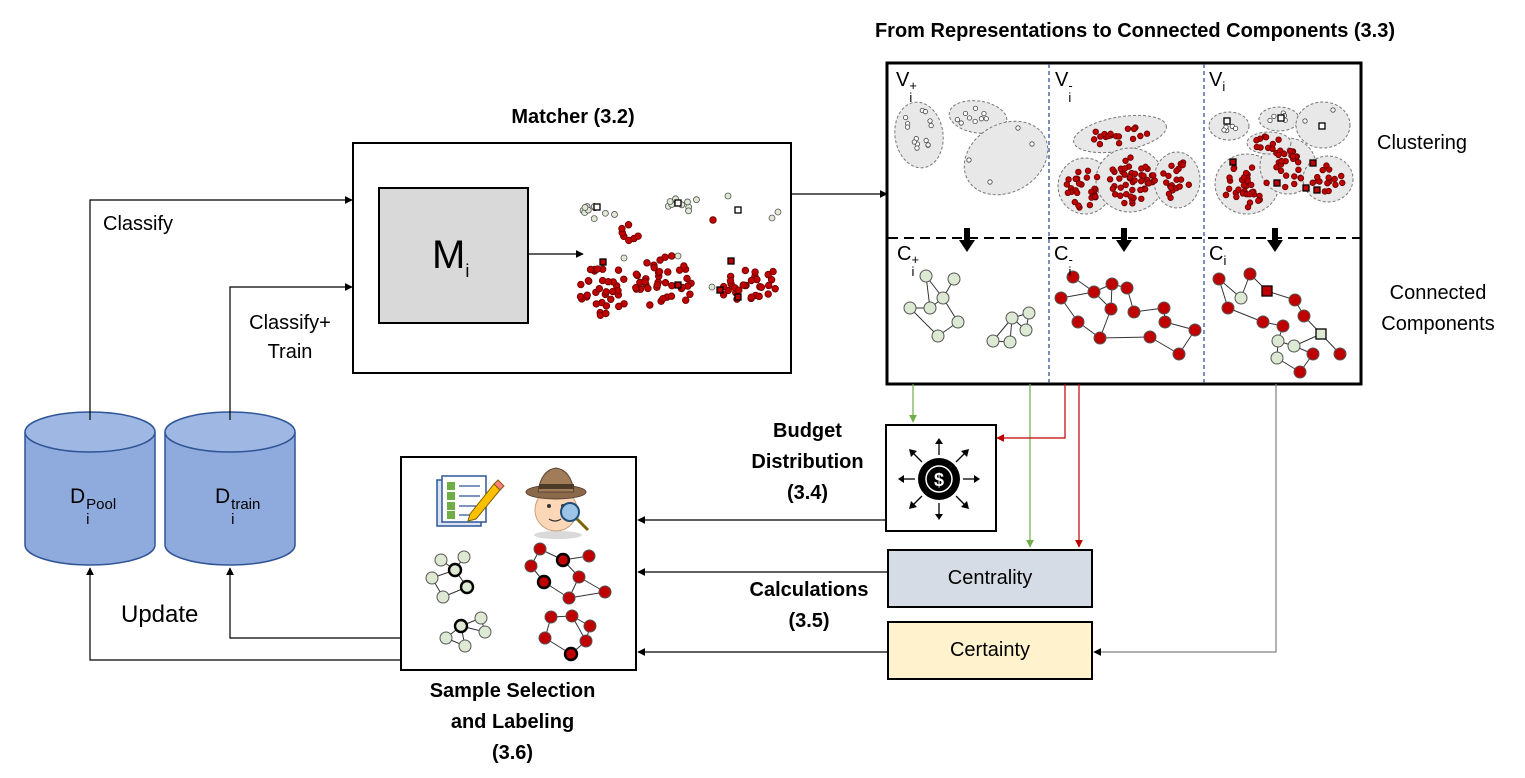  What do you see at coordinates (138, 224) in the screenshot?
I see `classify-label: Classify` at bounding box center [138, 224].